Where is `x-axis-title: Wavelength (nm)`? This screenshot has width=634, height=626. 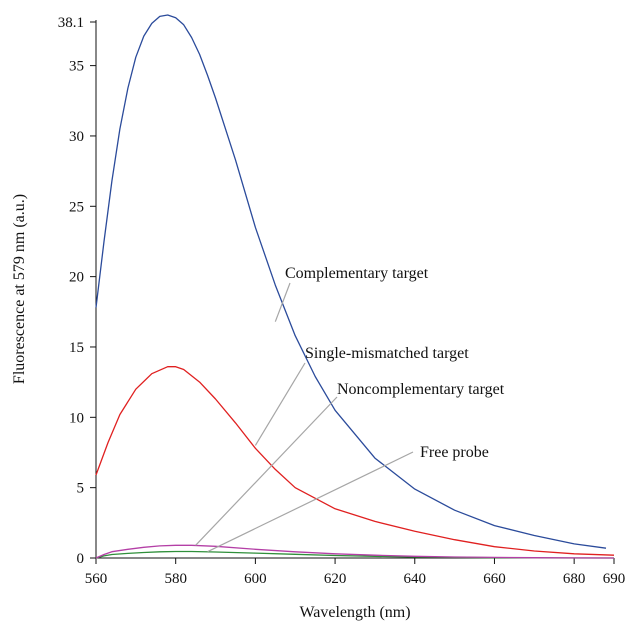 x-axis-title: Wavelength (nm) is located at coordinates (354, 612).